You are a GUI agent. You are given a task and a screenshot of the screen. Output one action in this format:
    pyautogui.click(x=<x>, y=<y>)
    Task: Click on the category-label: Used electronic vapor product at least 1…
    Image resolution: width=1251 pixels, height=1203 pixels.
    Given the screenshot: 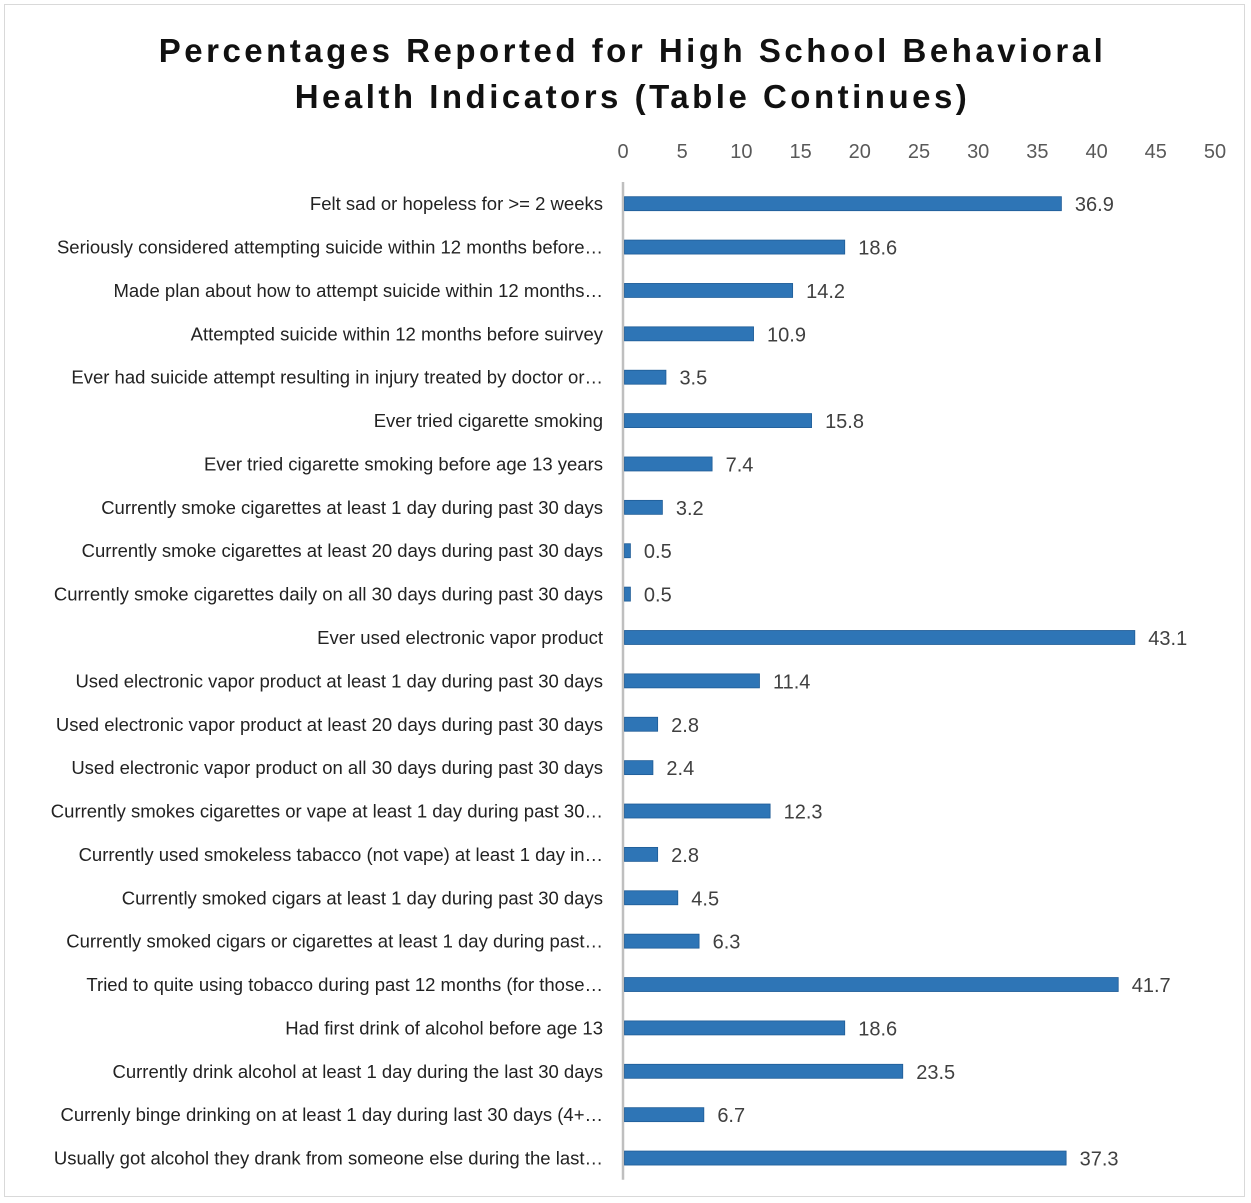 What is the action you would take?
    pyautogui.click(x=339, y=680)
    